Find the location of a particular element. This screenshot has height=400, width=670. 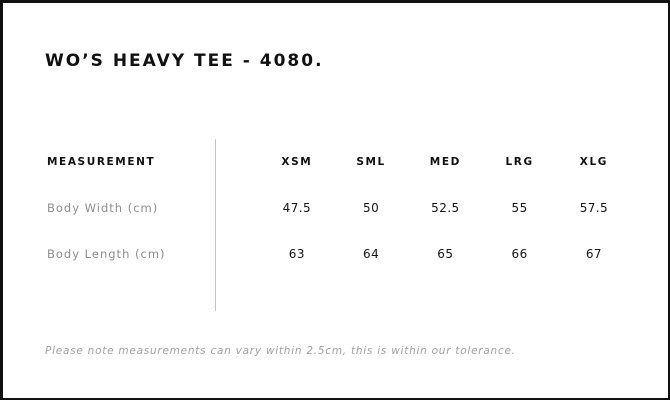

row-label-body-length: Body Length (cm) is located at coordinates (106, 254).